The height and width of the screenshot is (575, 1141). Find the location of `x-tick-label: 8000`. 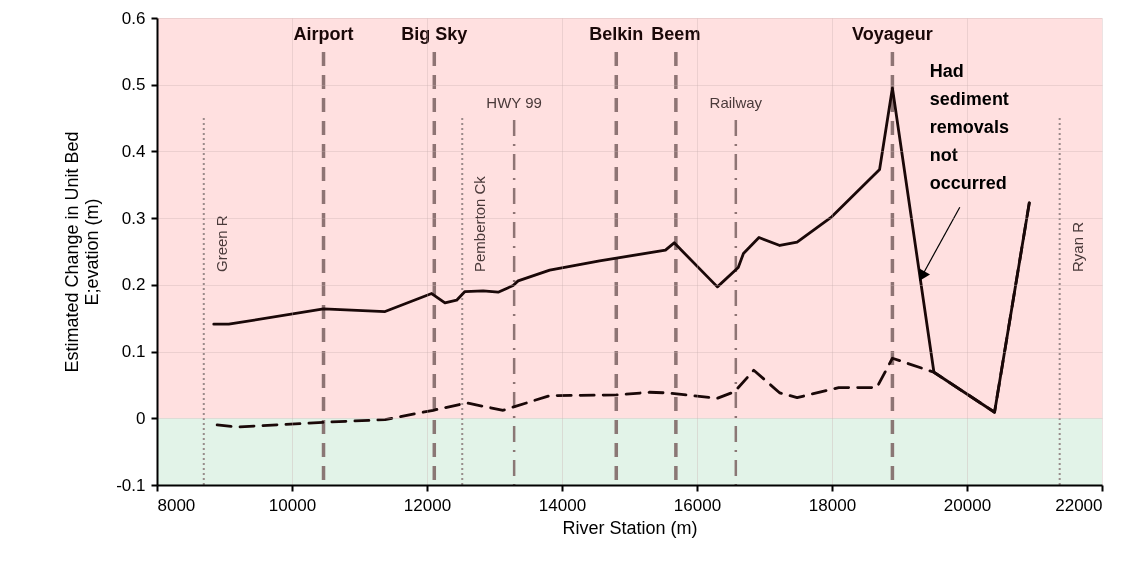

x-tick-label: 8000 is located at coordinates (176, 505).